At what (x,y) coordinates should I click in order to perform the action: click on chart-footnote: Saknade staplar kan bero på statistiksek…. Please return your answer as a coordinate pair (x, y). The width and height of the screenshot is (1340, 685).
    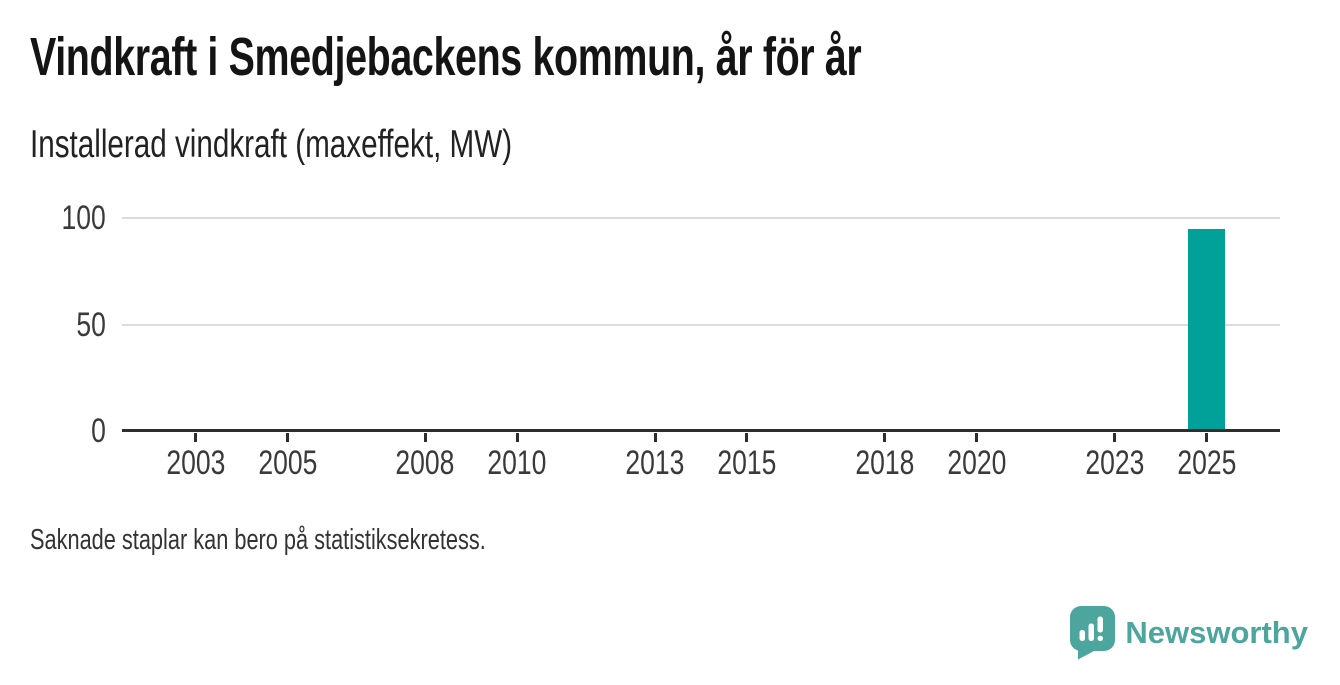
    Looking at the image, I should click on (258, 540).